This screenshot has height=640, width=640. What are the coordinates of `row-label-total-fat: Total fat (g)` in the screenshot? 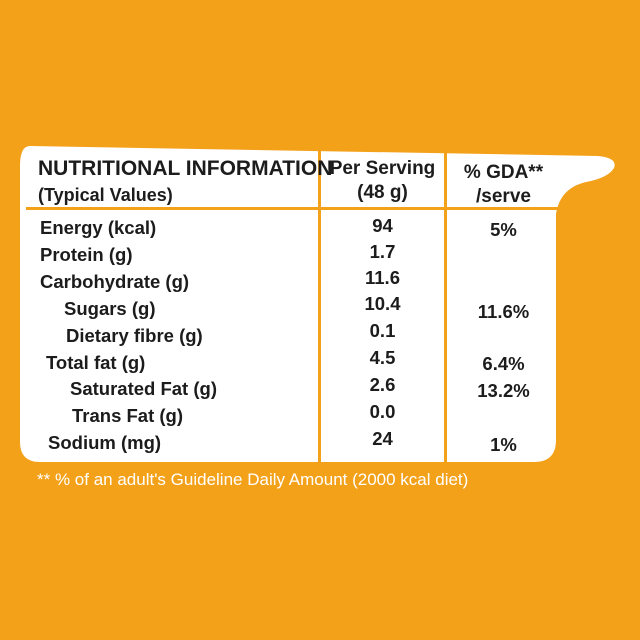 It's located at (96, 362).